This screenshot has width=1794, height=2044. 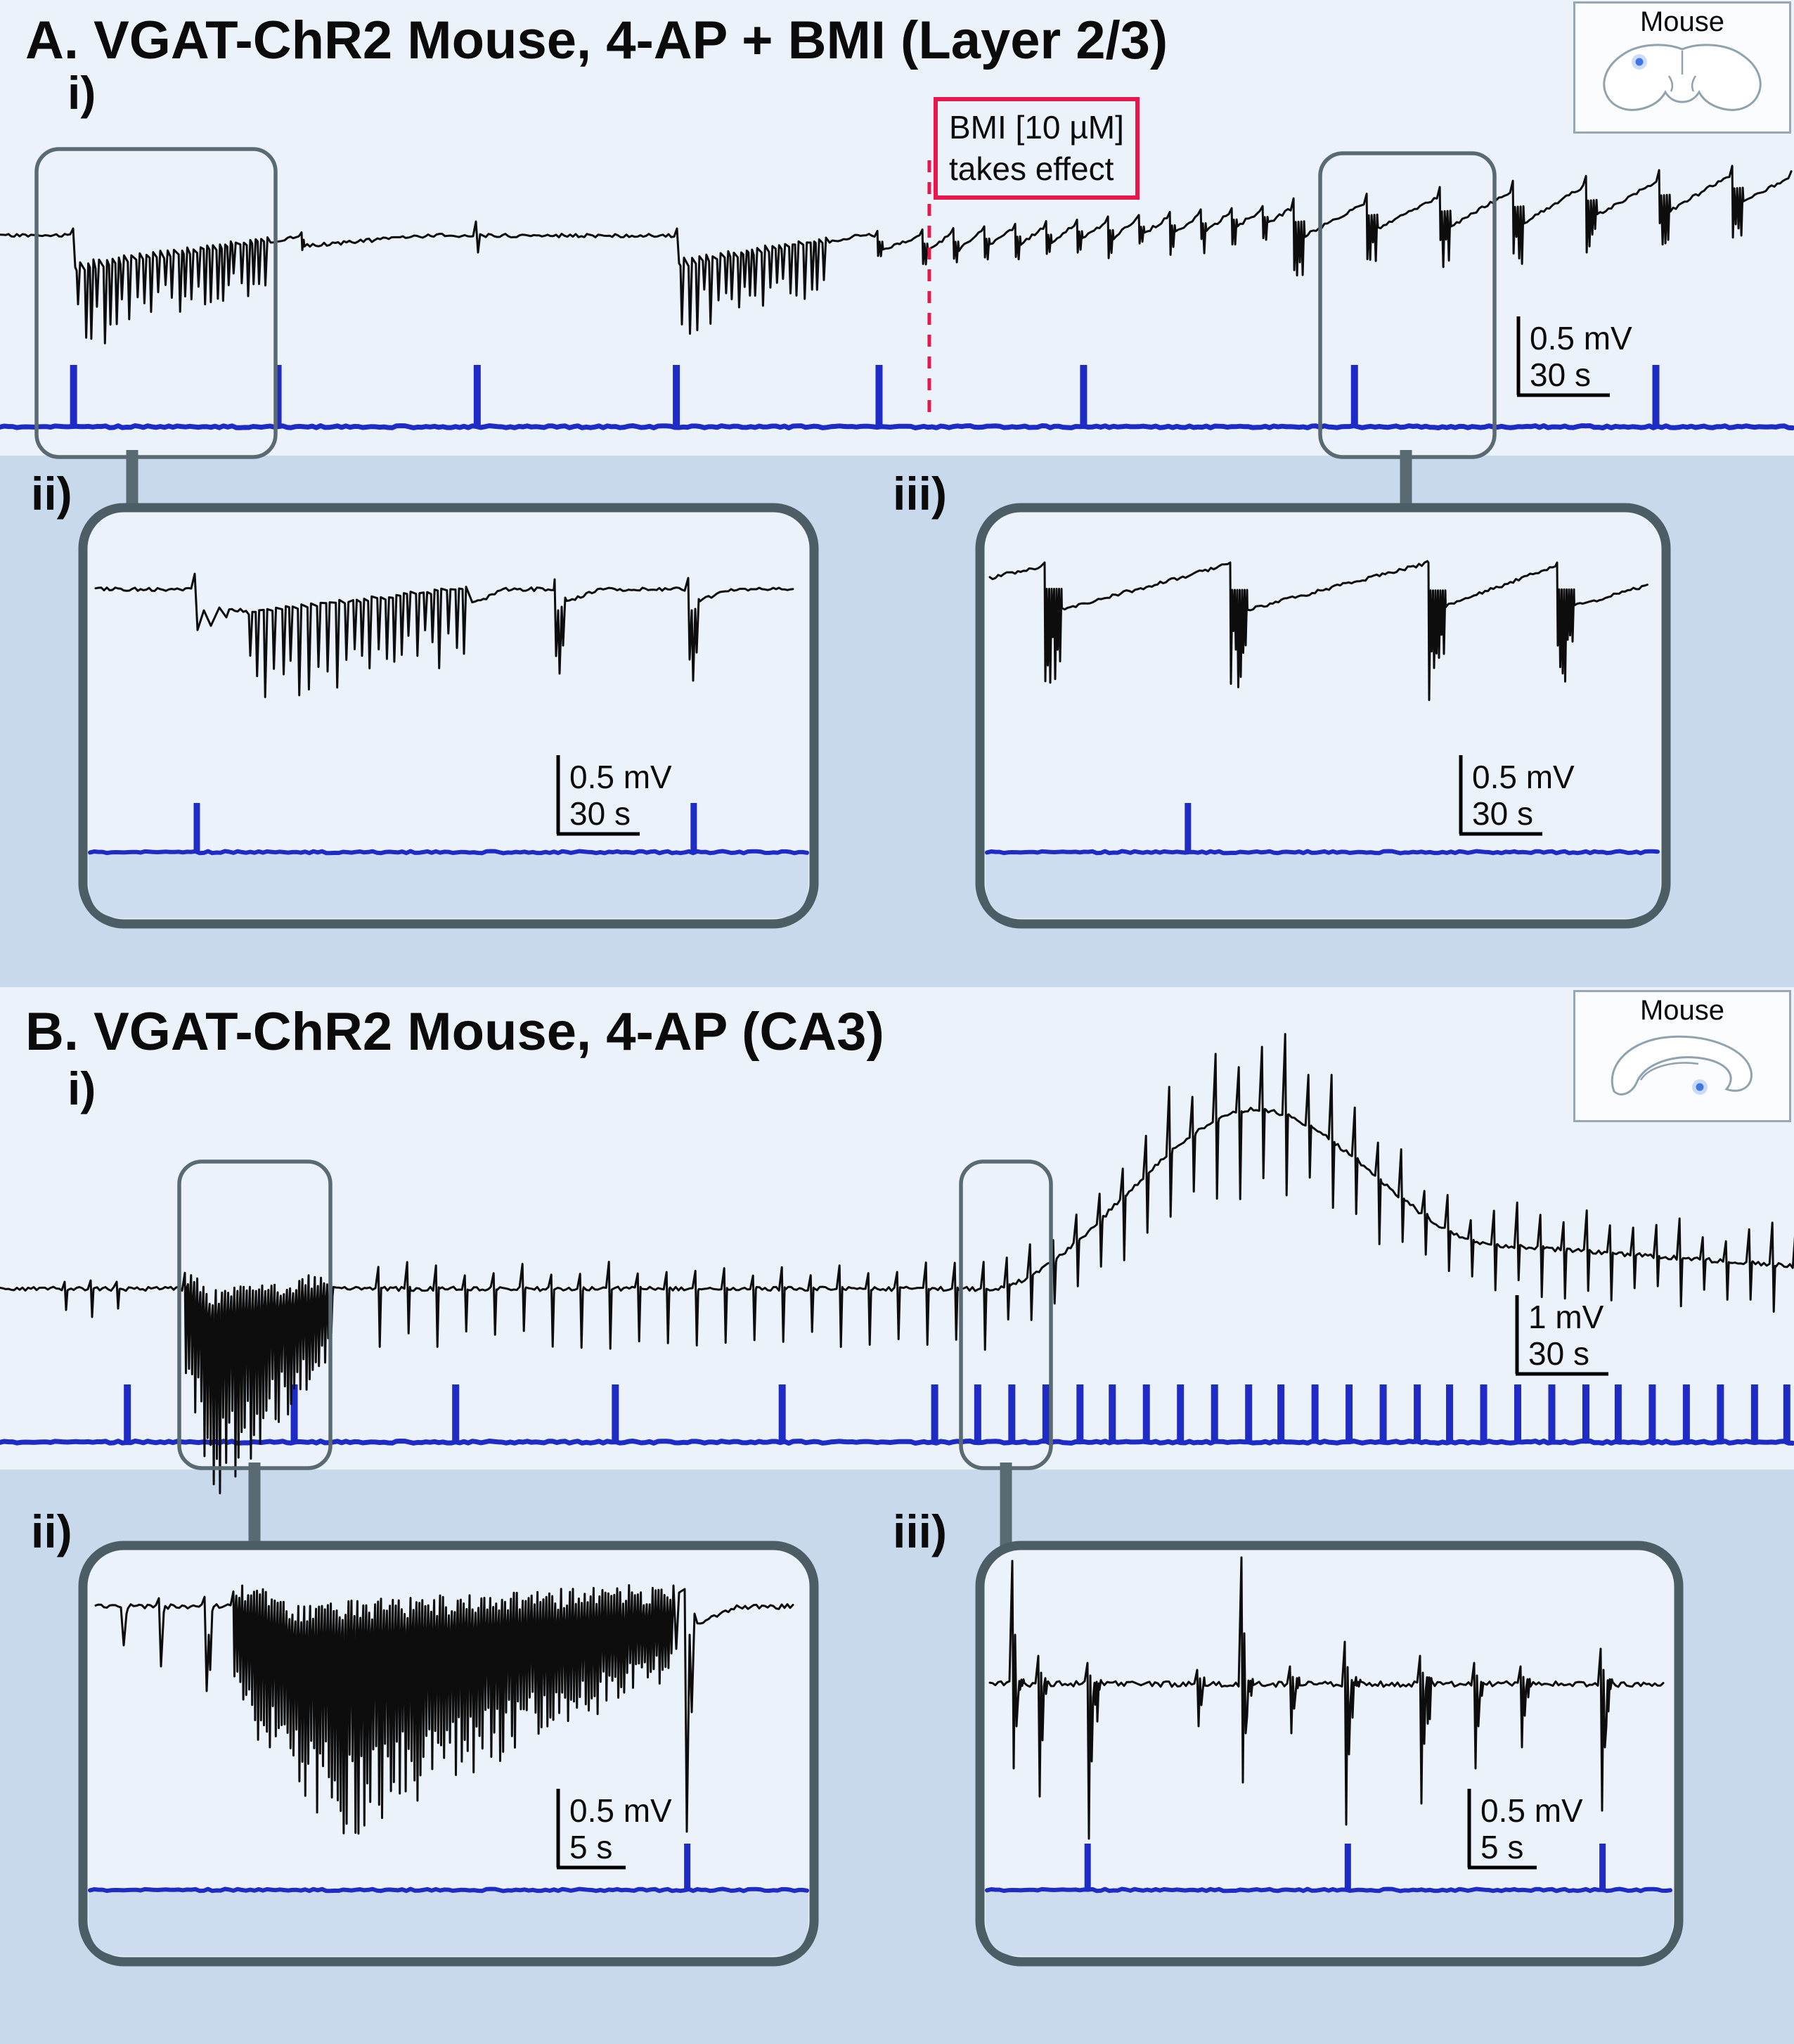 I want to click on panel-b-title: B. VGAT-ChR2 Mouse, 4-AP (CA3), so click(x=454, y=1032).